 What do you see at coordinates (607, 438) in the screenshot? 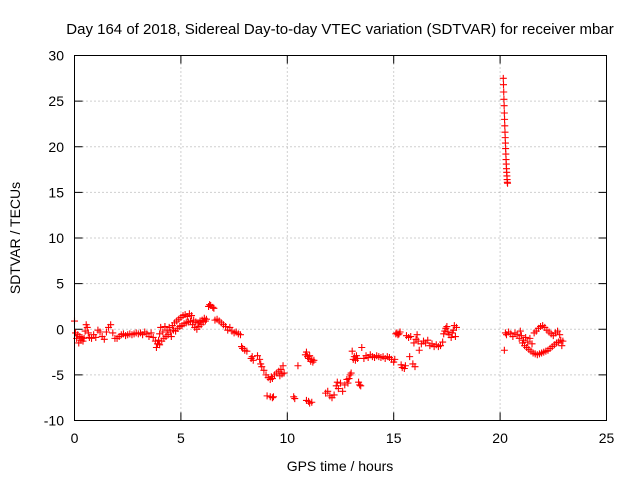
I see `x-tick-label: 25` at bounding box center [607, 438].